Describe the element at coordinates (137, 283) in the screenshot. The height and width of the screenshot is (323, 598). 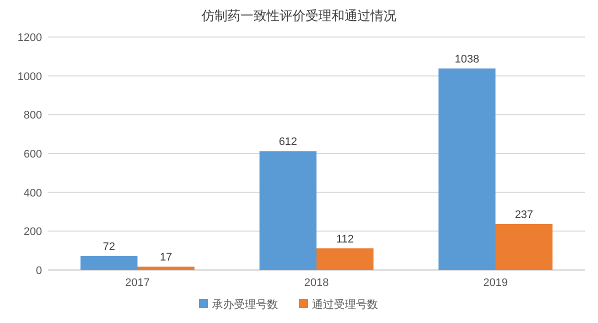
I see `x-tick-label: 2017` at that location.